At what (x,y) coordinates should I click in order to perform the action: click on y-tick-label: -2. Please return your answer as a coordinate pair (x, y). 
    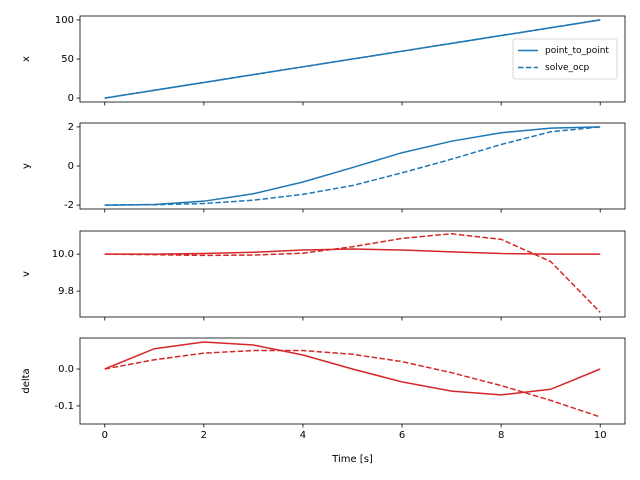
    Looking at the image, I should click on (69, 205).